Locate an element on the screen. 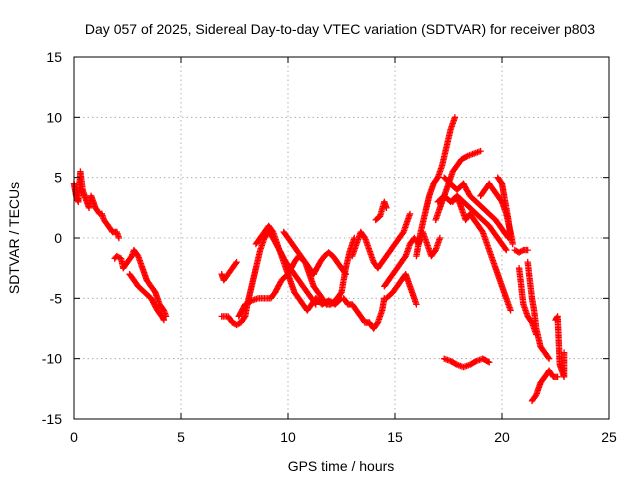 This screenshot has height=480, width=640. series-s15 is located at coordinates (436, 187).